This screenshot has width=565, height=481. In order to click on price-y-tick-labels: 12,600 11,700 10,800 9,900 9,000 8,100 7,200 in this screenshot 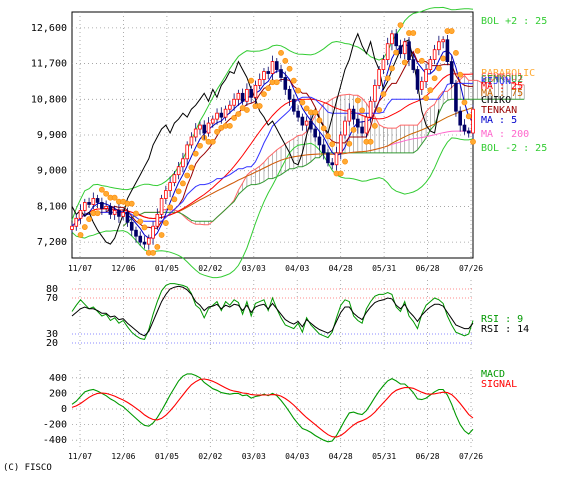, I will do `click(49, 135)`.